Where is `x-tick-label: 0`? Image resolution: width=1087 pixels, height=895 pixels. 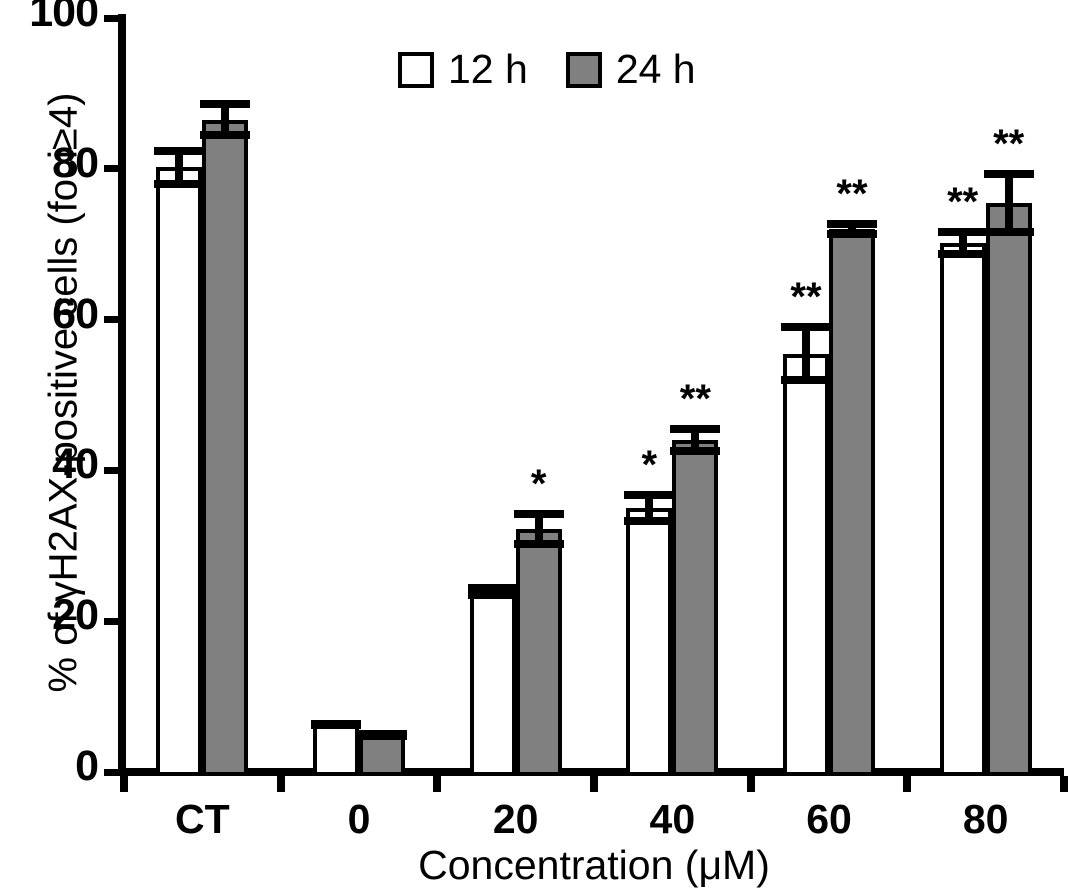
x-tick-label: 0 is located at coordinates (359, 819).